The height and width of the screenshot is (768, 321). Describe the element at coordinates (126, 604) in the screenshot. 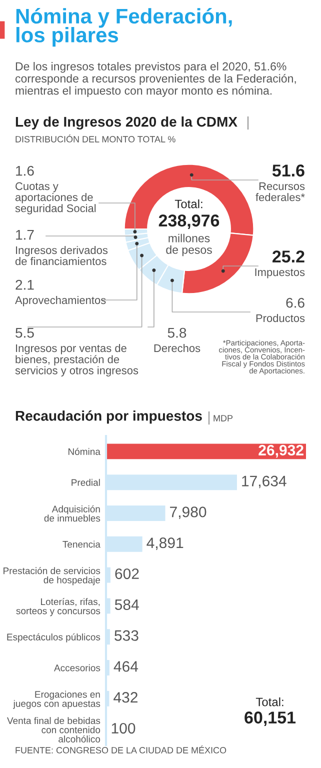

I see `data-label: 584` at that location.